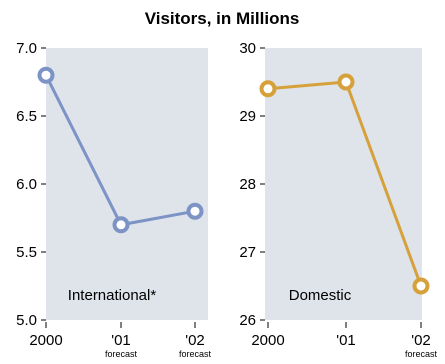 This screenshot has height=364, width=445. Describe the element at coordinates (26, 320) in the screenshot. I see `intl-ytick-label: 5.0` at that location.